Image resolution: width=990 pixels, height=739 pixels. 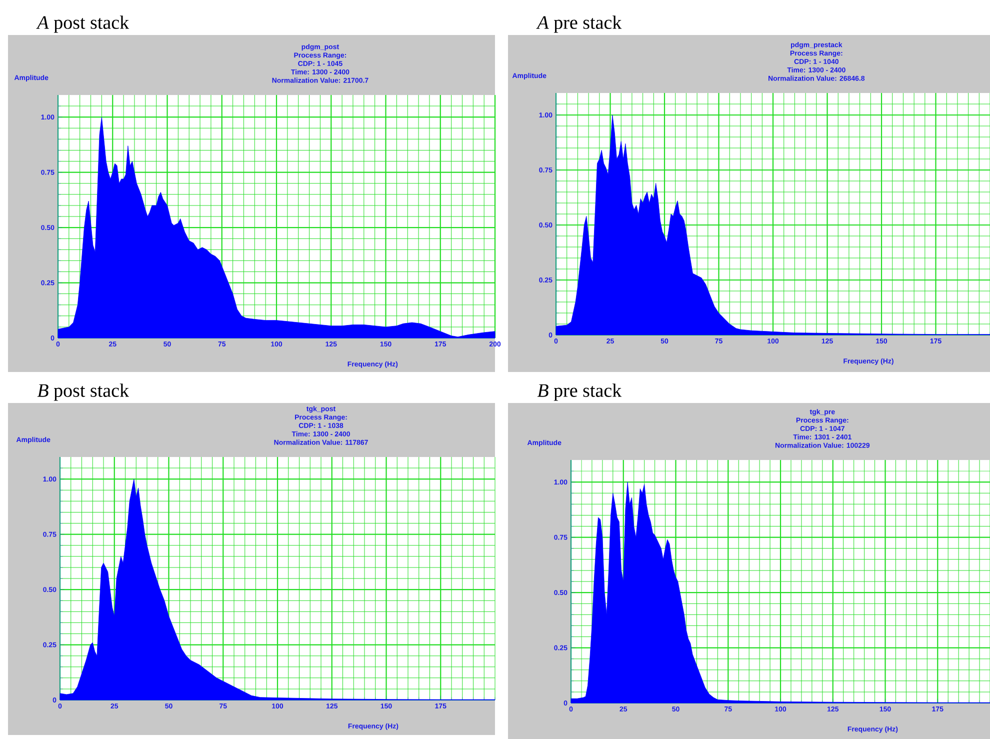 I want to click on chart-title: B post stack, so click(x=83, y=392).